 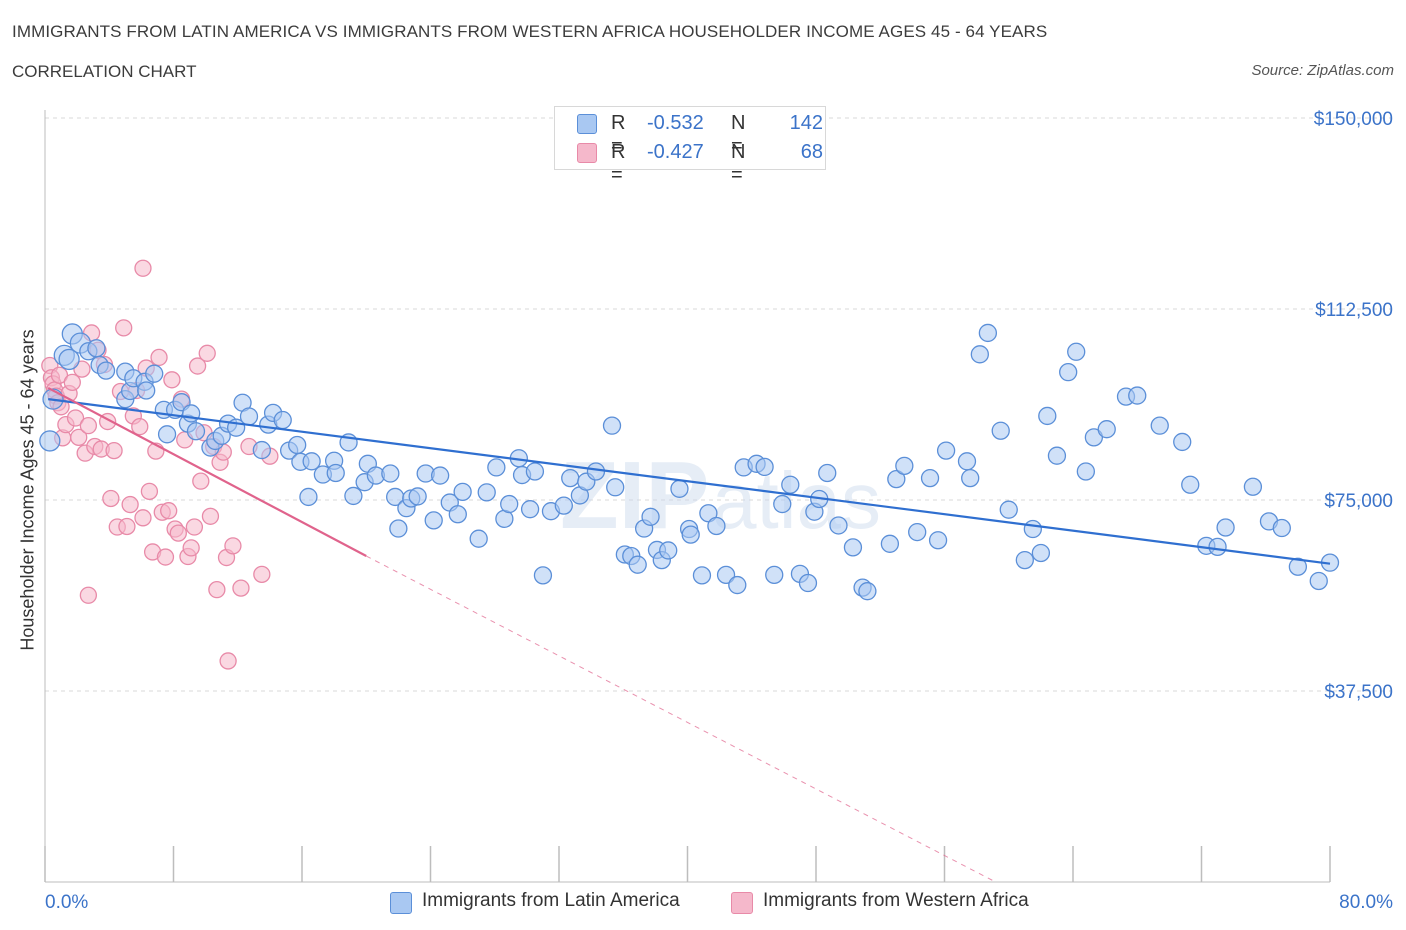 What do you see at coordinates (1366, 902) in the screenshot?
I see `x-tick-label: 80.0%` at bounding box center [1366, 902].